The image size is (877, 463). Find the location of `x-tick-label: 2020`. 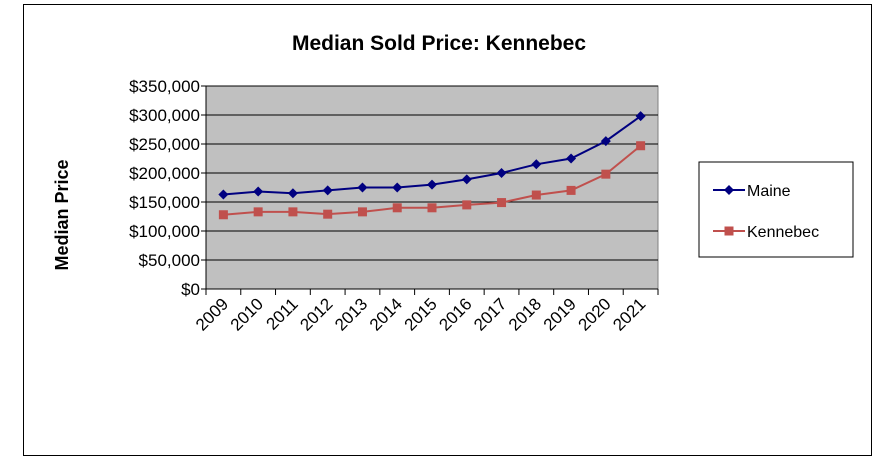

x-tick-label: 2020 is located at coordinates (594, 314).